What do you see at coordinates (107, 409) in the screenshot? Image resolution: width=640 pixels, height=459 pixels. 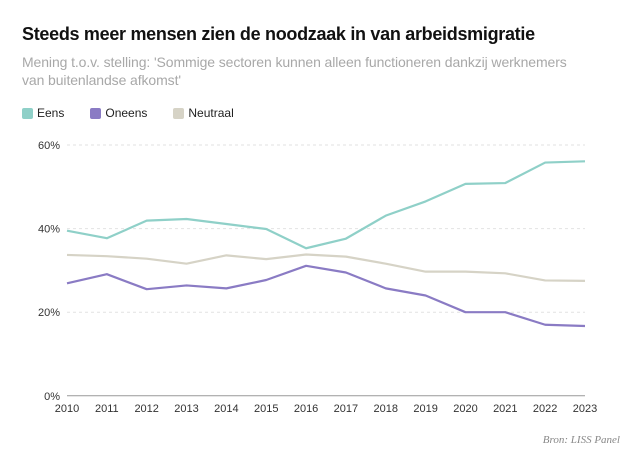 I see `x-tick-label: 2011` at bounding box center [107, 409].